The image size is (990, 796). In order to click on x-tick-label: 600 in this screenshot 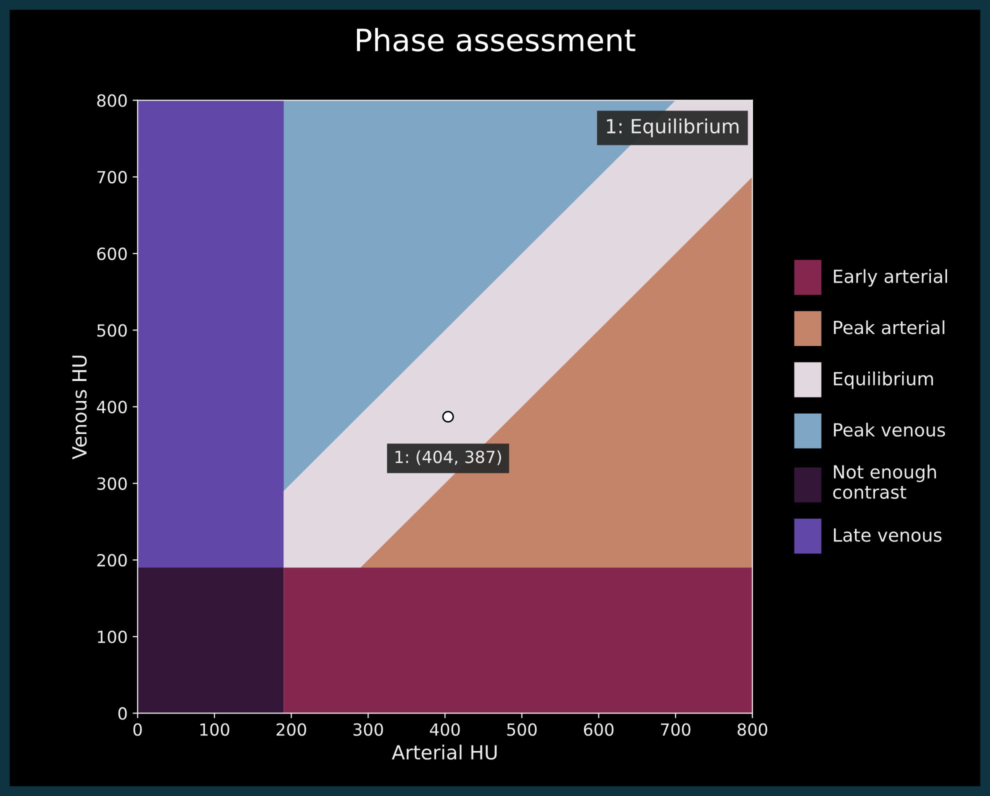, I will do `click(599, 729)`.